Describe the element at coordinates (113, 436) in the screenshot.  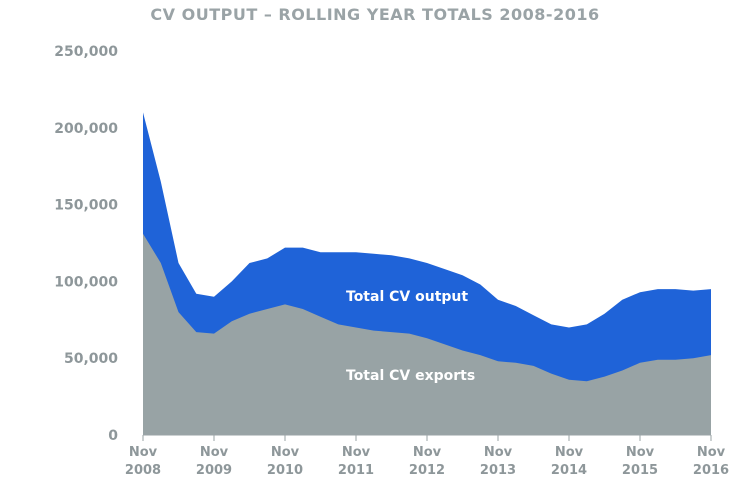
I see `y-tick-label: 0` at that location.